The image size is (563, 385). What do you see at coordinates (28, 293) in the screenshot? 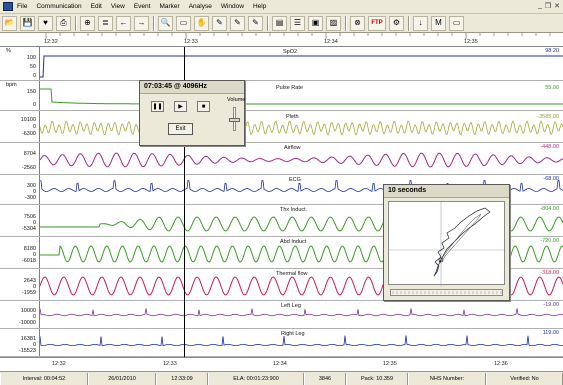
I see `axis-bottom-label: -1959` at bounding box center [28, 293].